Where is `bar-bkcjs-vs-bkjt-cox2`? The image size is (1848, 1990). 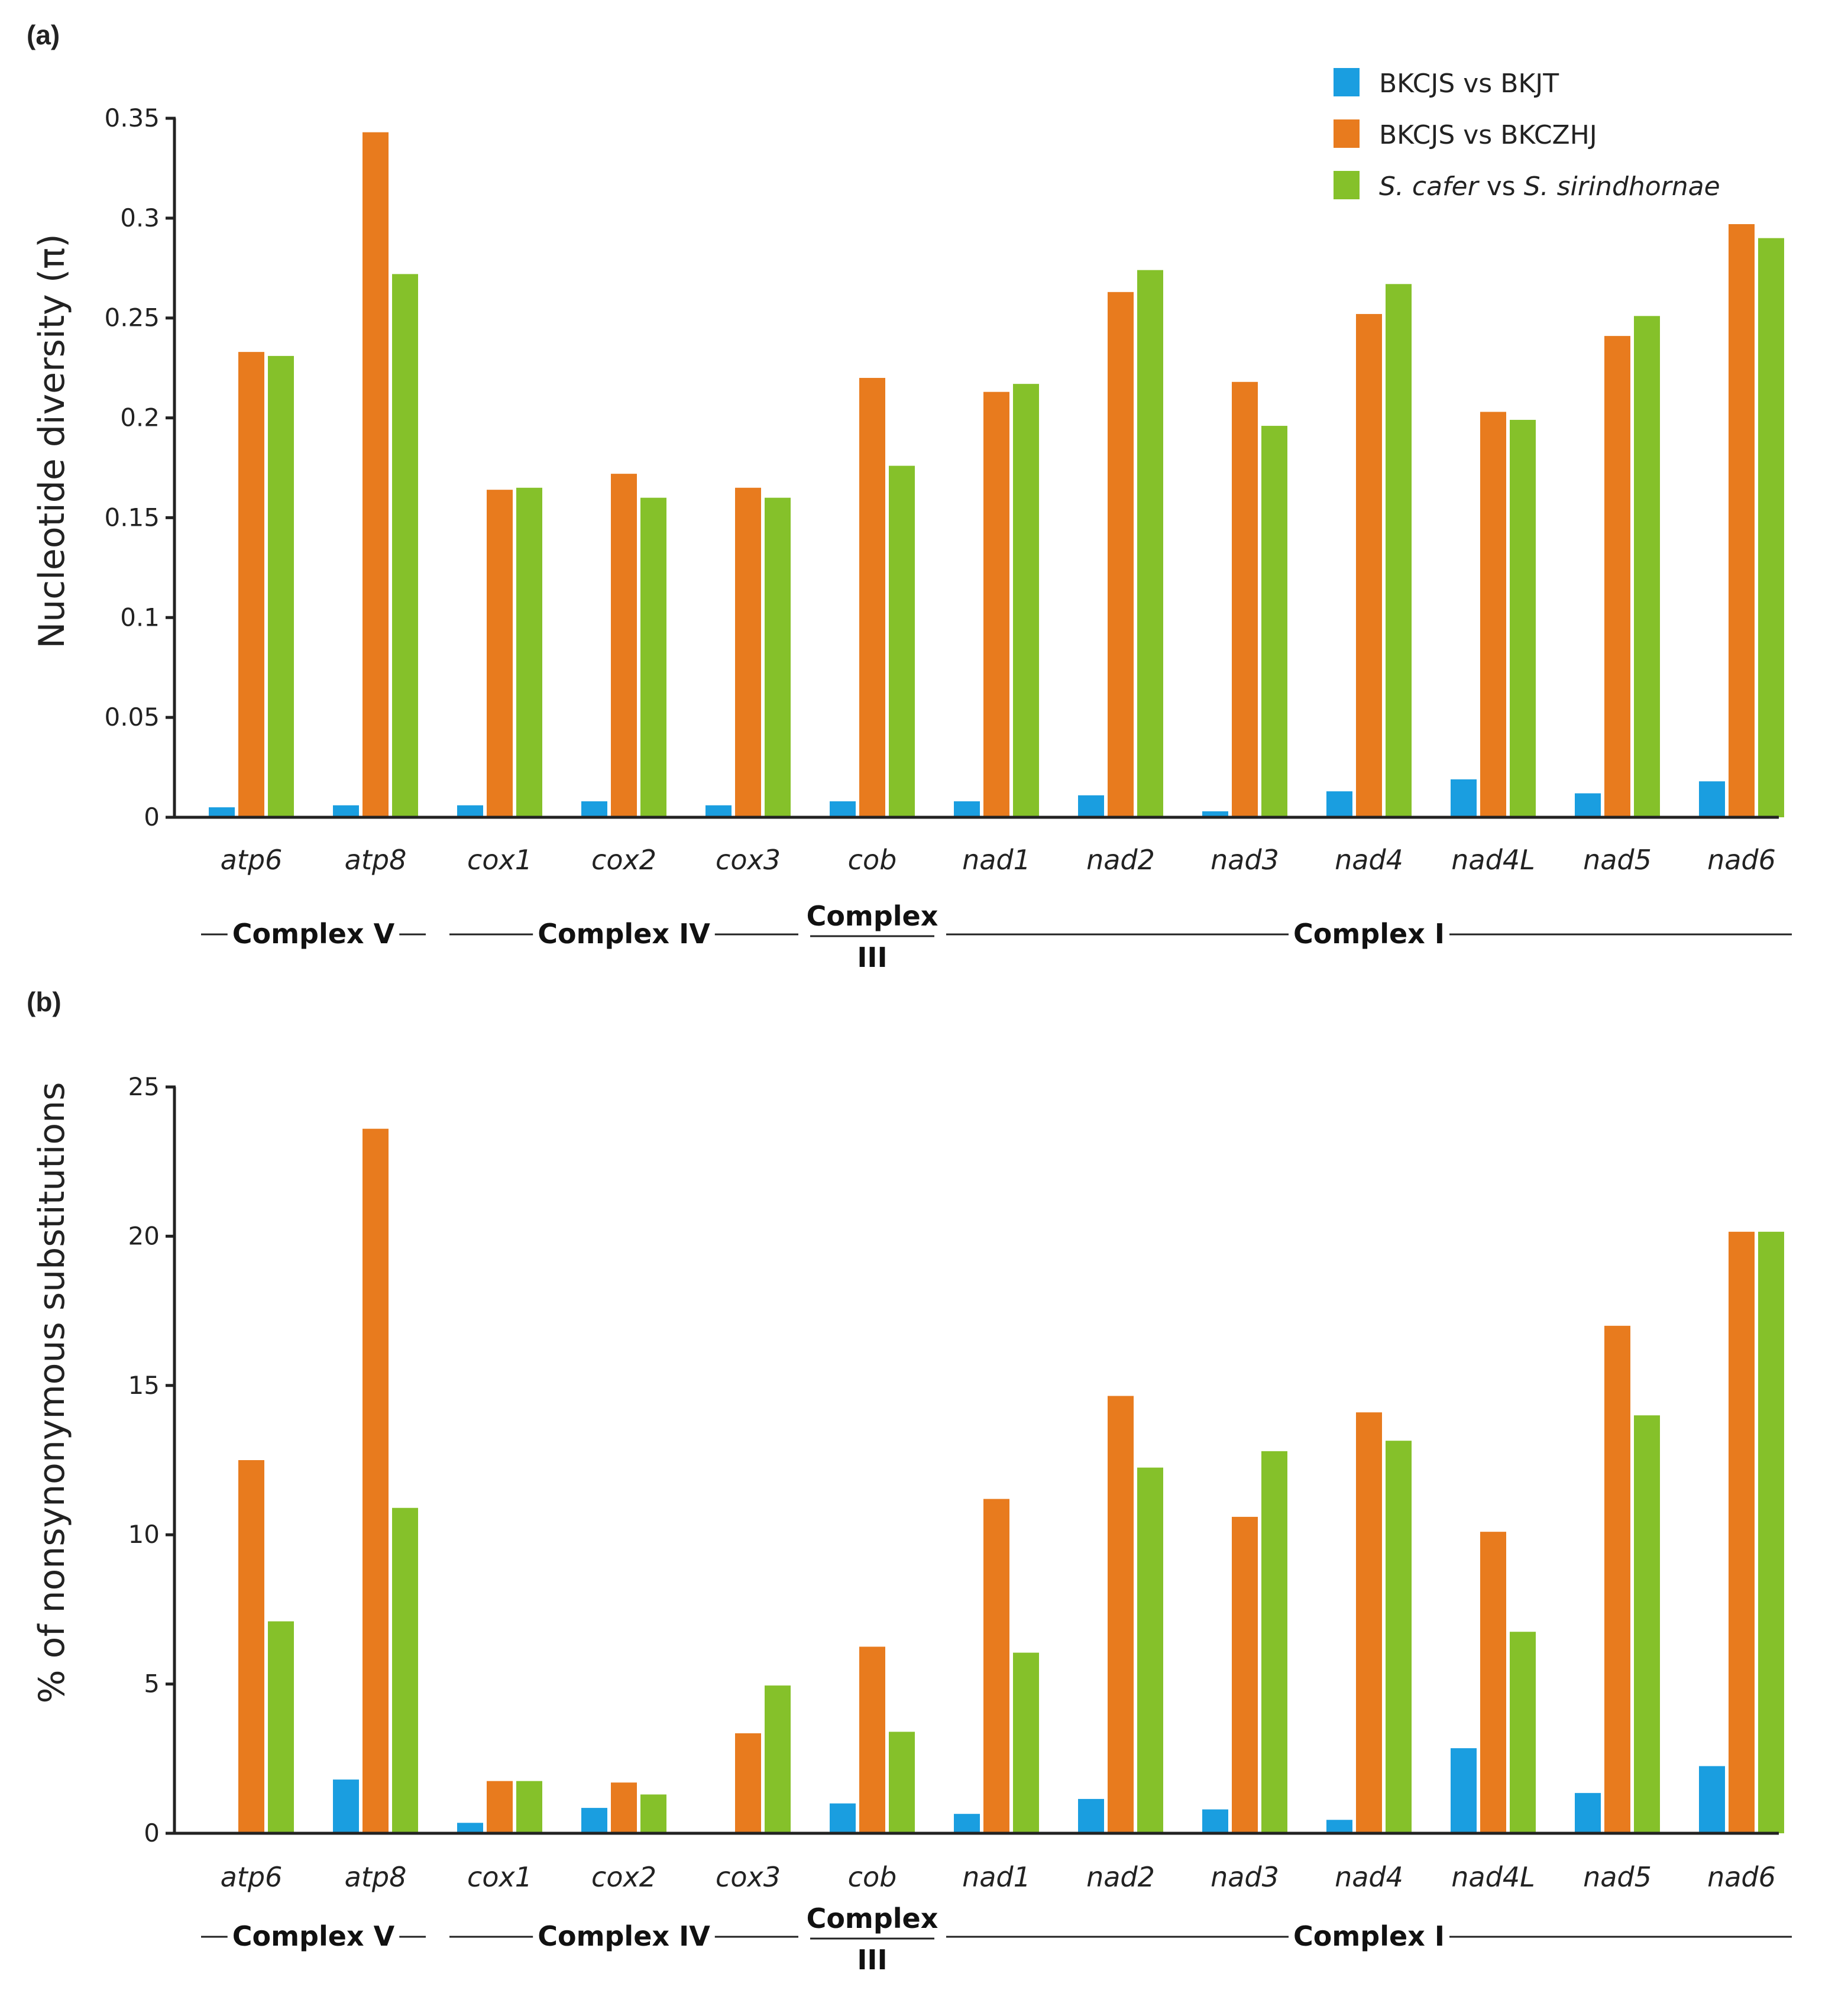 bar-bkcjs-vs-bkjt-cox2 is located at coordinates (594, 1820).